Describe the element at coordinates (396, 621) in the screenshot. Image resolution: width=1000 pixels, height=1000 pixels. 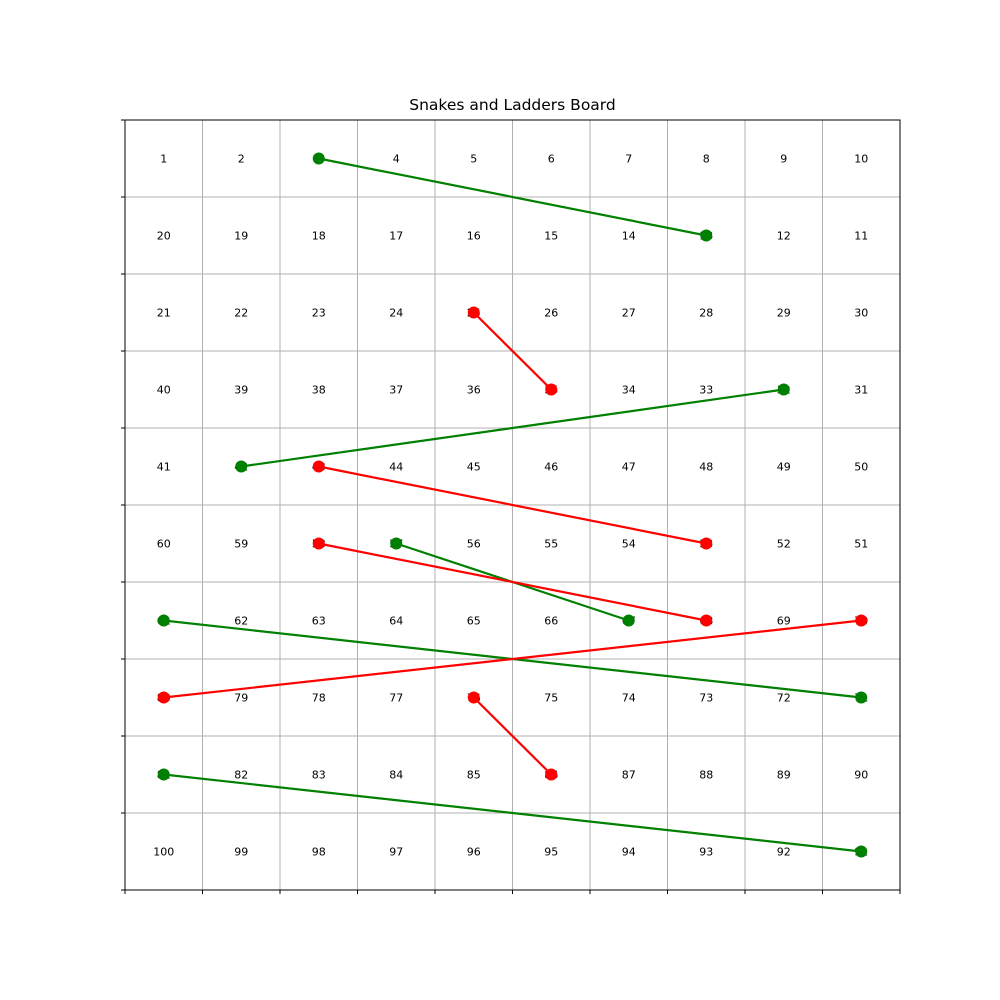
I see `cell-number: 64` at that location.